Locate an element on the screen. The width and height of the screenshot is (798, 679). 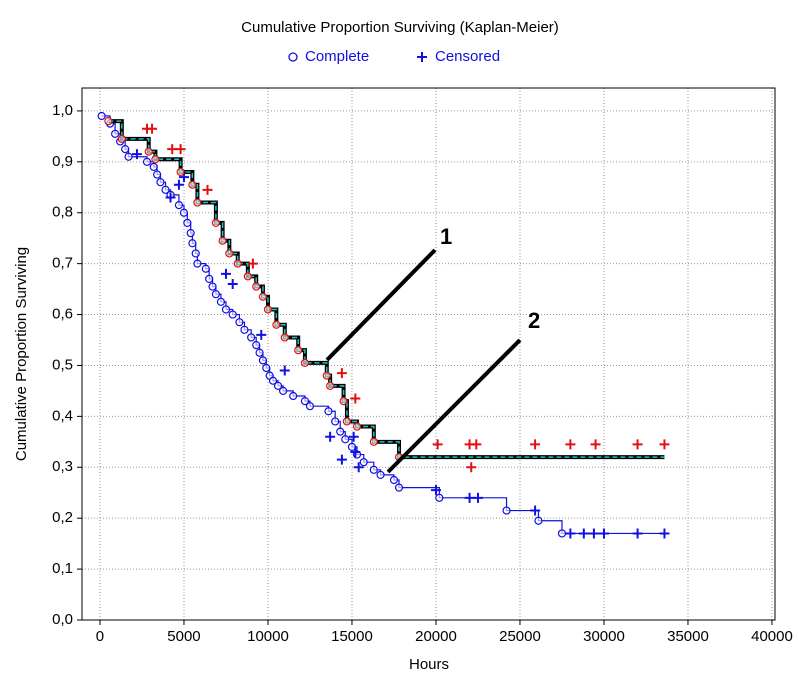
y-tick-label: 0,5 is located at coordinates (62, 364).